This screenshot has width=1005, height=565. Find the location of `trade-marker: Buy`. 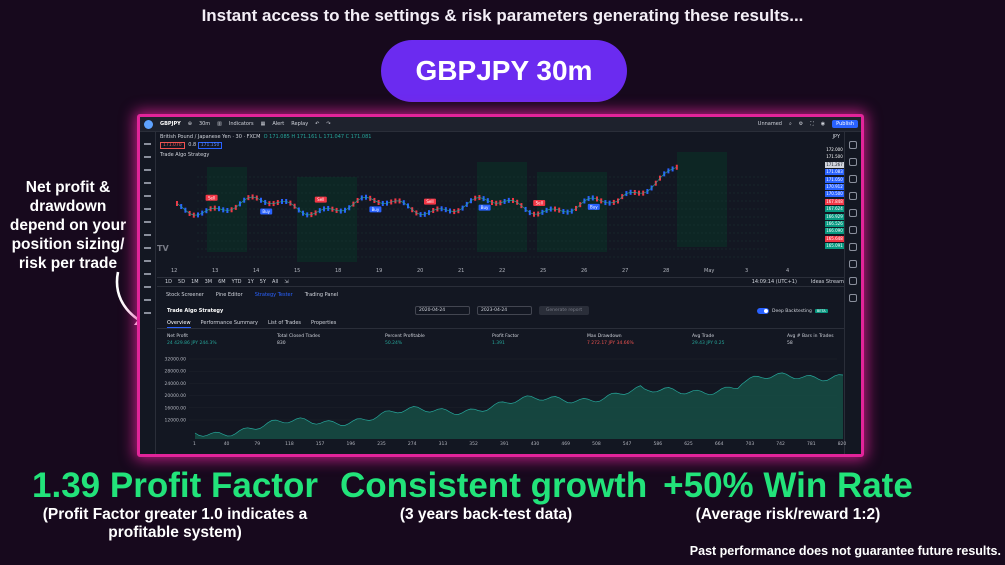

trade-marker: Buy is located at coordinates (593, 206).